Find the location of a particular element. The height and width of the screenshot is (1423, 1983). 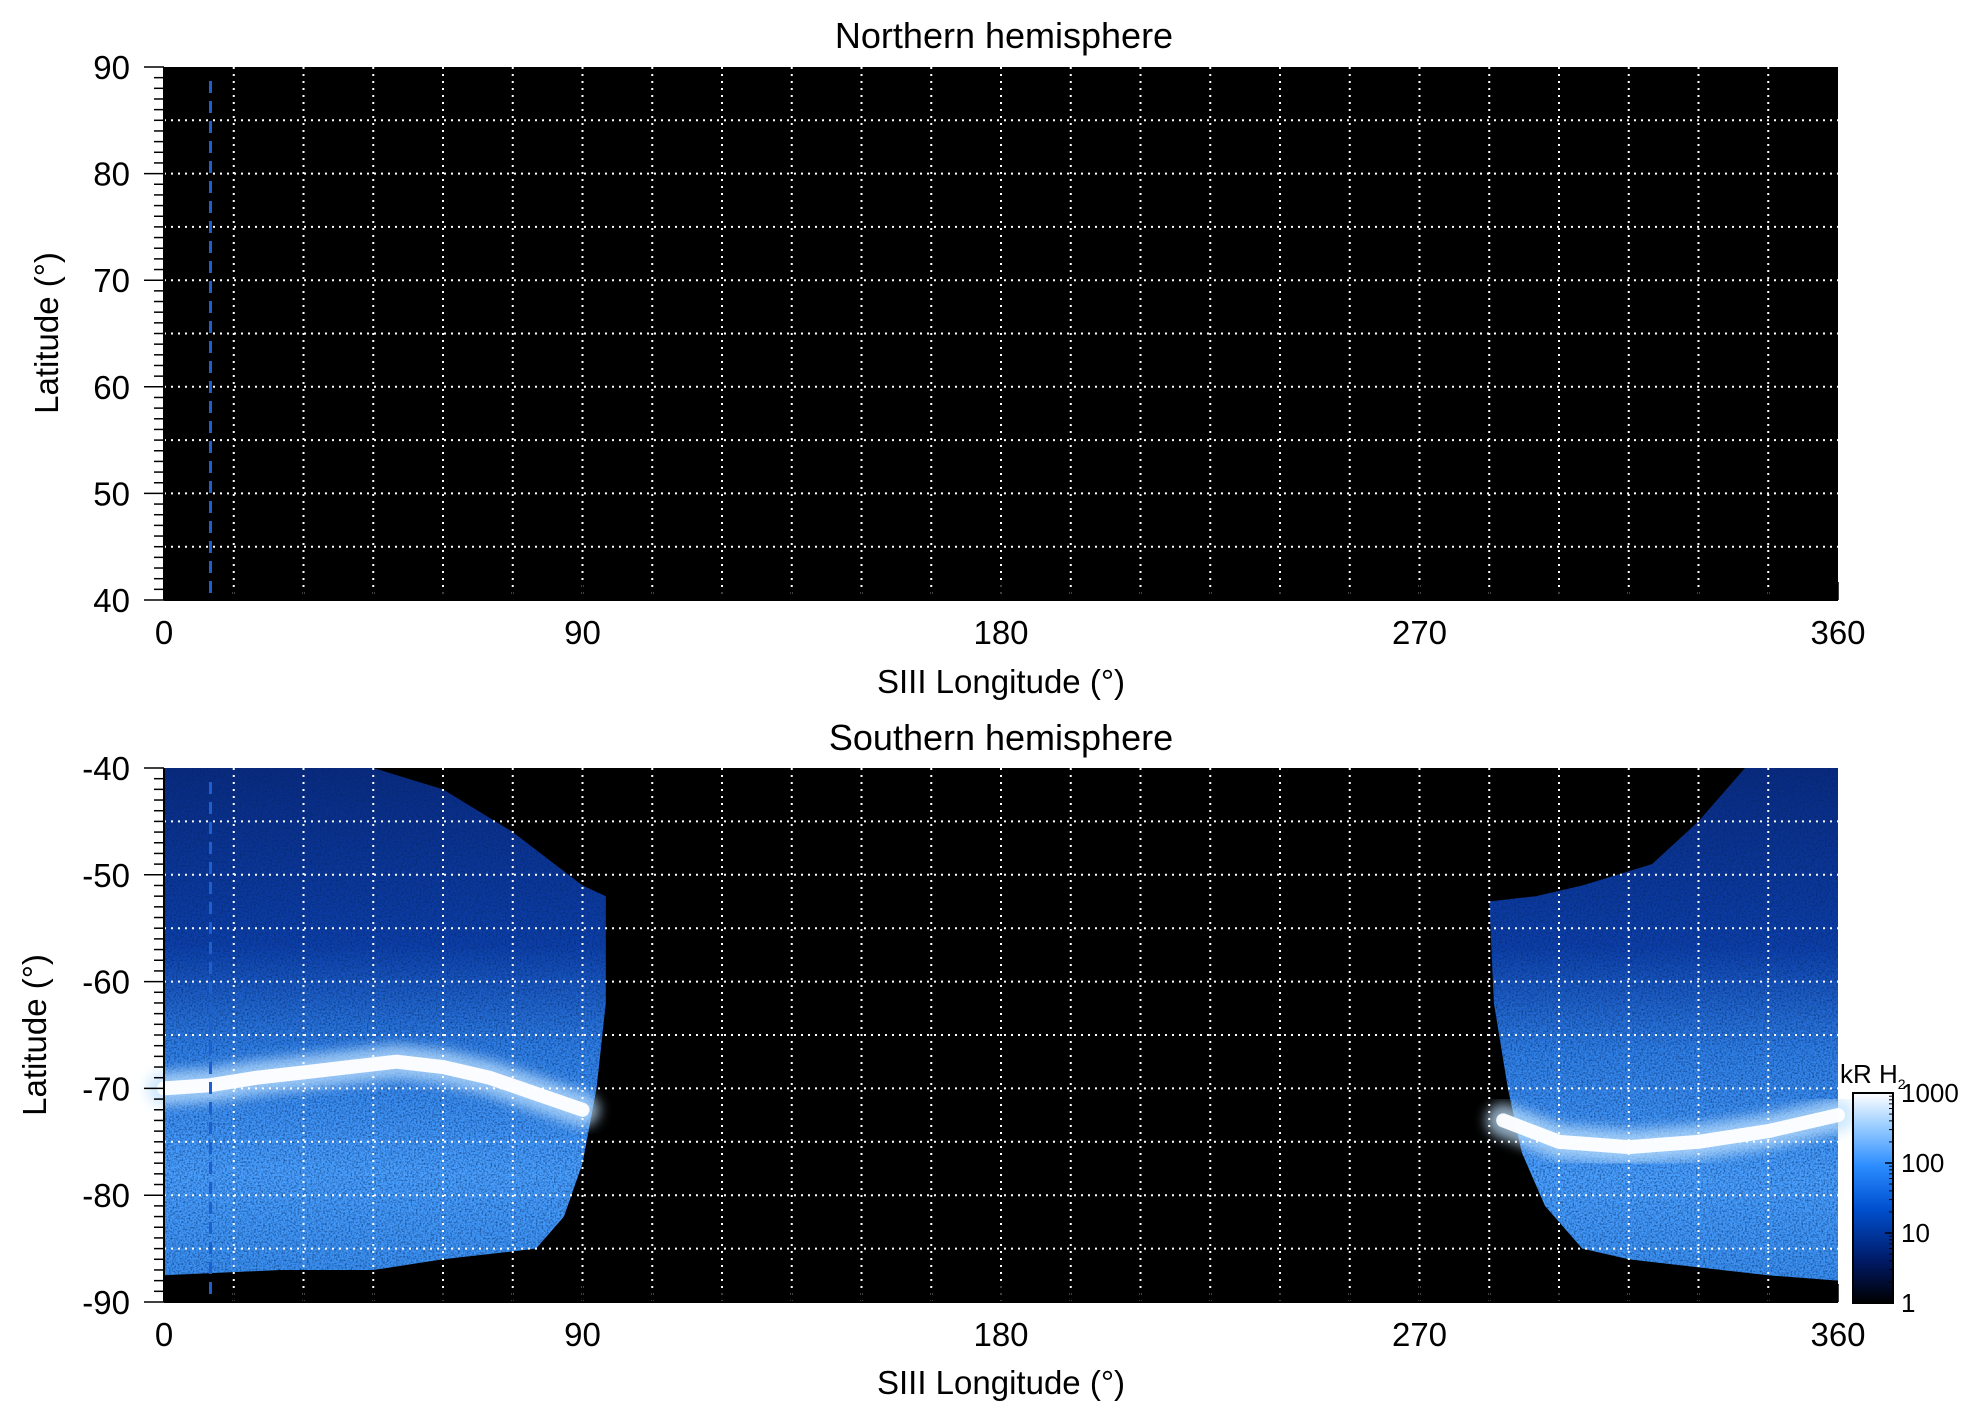

y-tick-label: -70 is located at coordinates (106, 1088).